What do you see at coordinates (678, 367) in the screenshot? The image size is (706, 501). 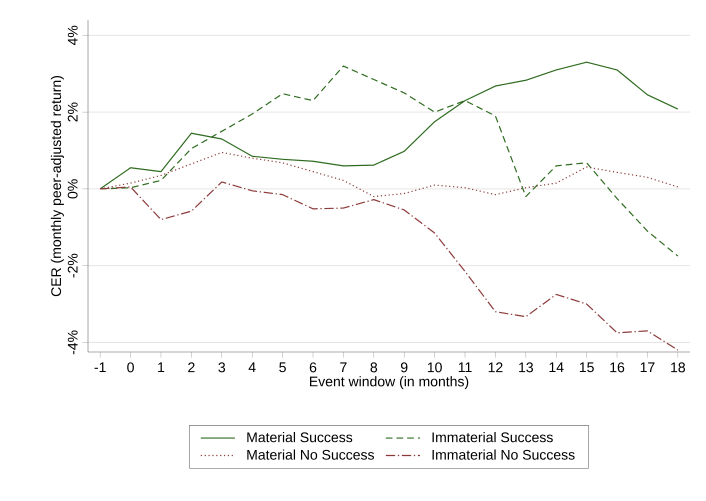 I see `x-tick-label: 18` at bounding box center [678, 367].